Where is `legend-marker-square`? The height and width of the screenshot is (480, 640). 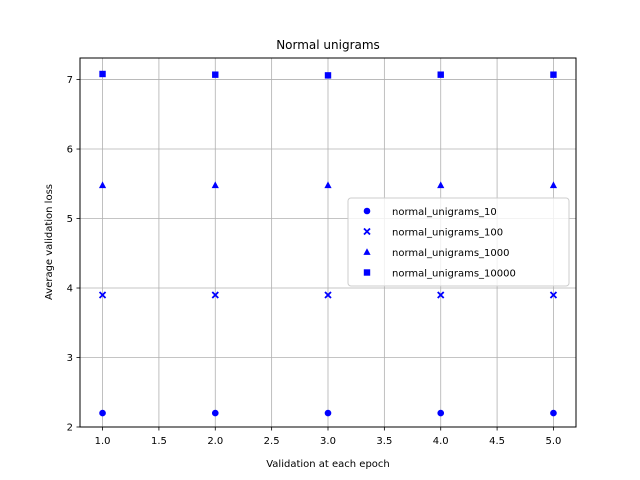 legend-marker-square is located at coordinates (367, 272).